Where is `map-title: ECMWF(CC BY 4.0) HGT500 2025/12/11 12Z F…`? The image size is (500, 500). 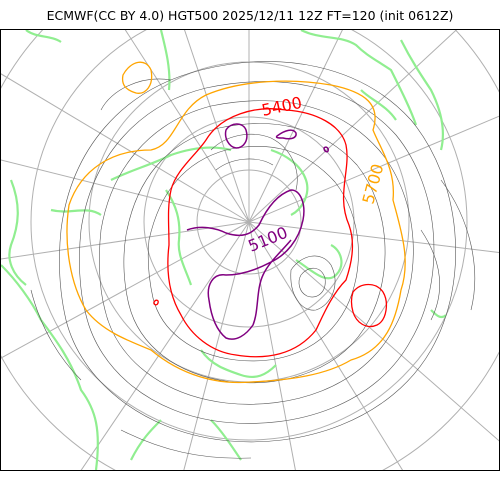 map-title: ECMWF(CC BY 4.0) HGT500 2025/12/11 12Z F… is located at coordinates (250, 15).